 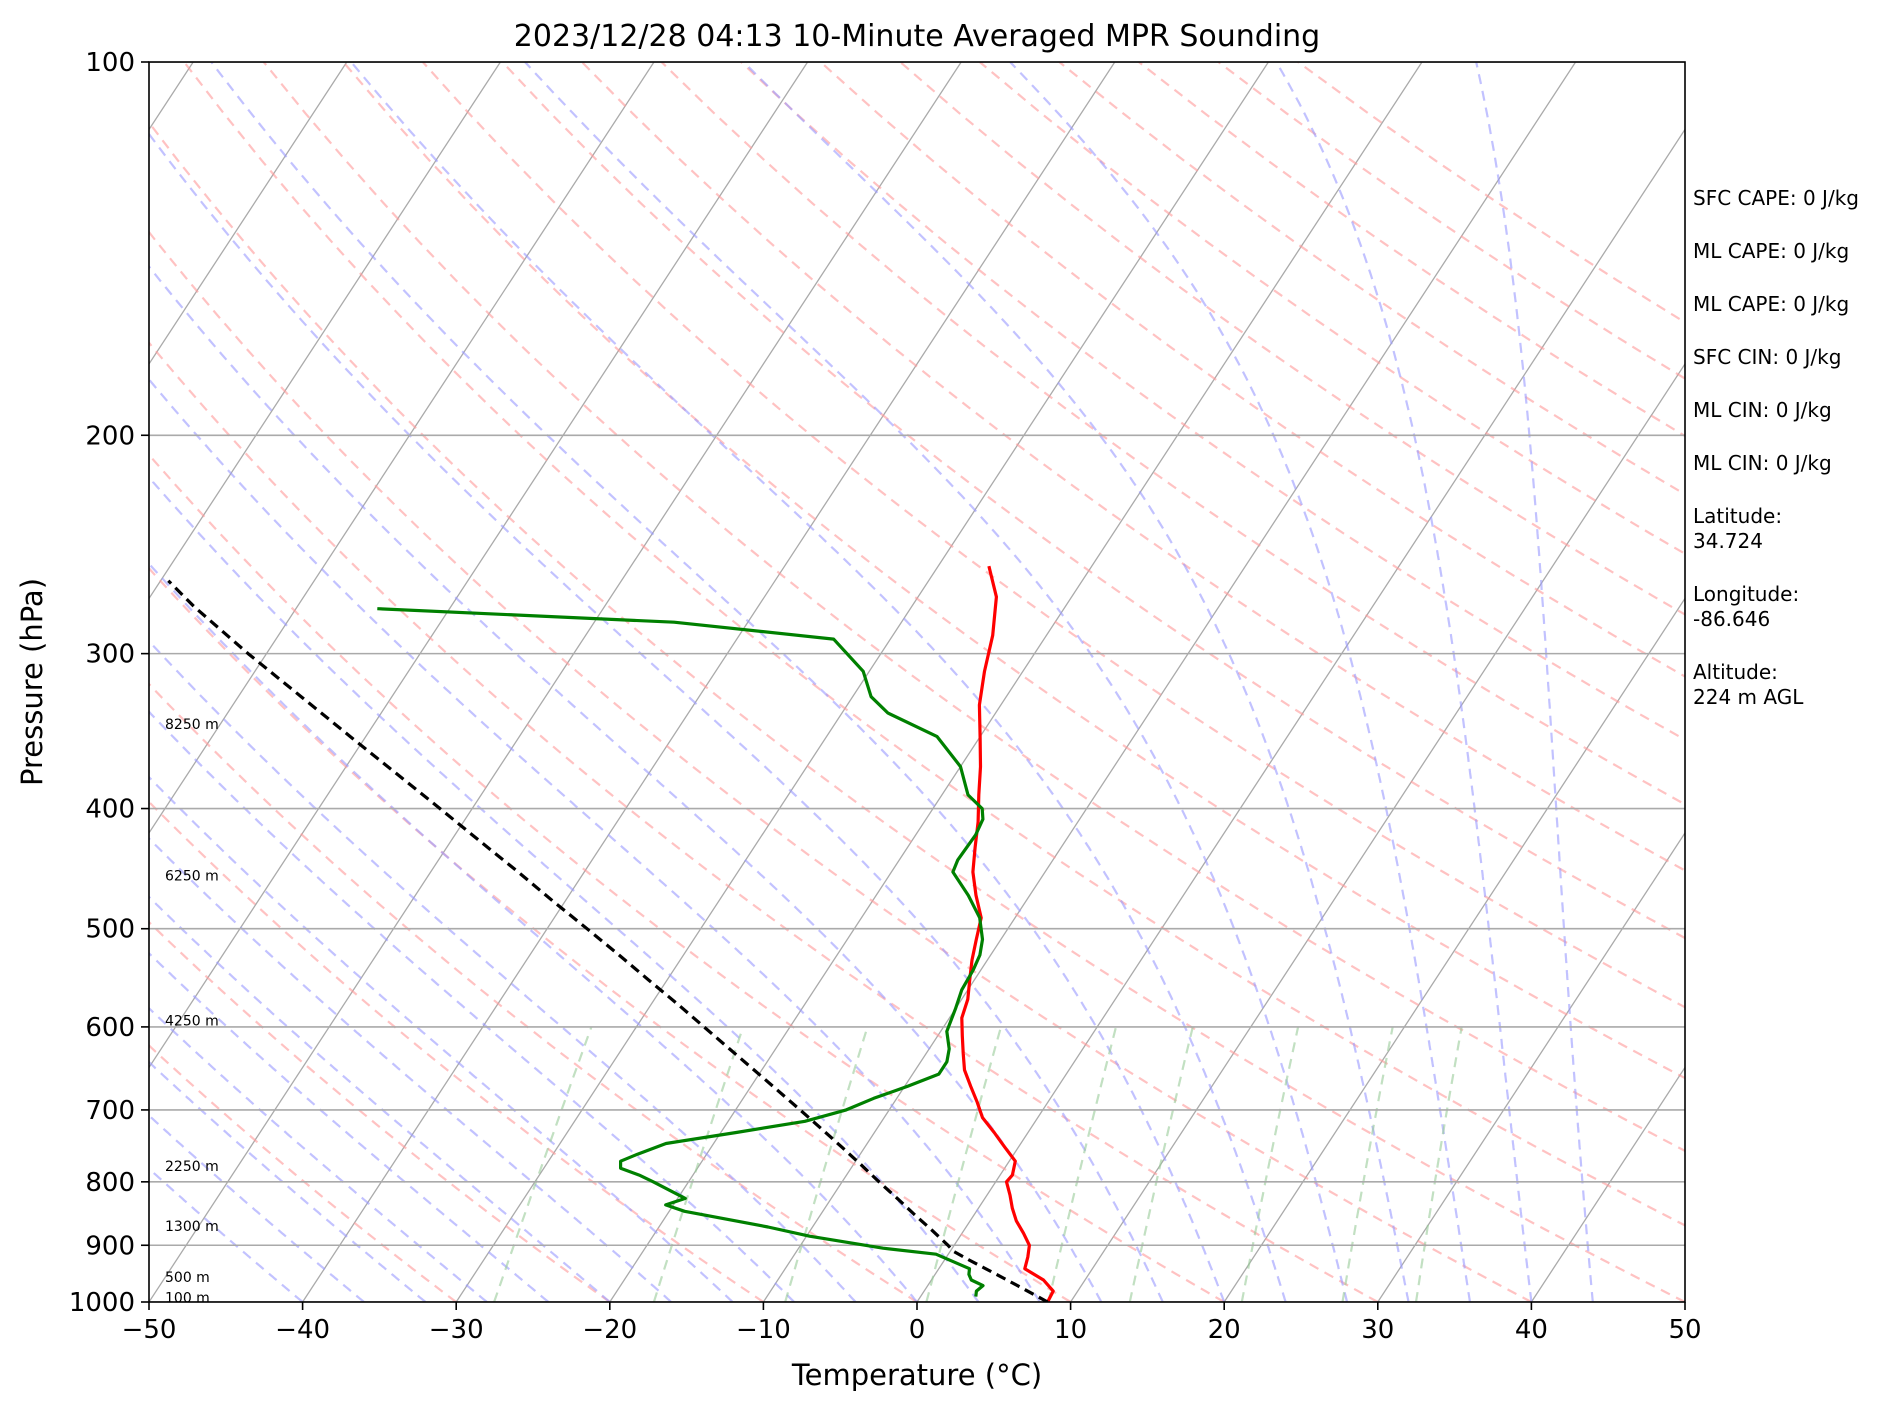 What do you see at coordinates (32, 682) in the screenshot?
I see `y-axis-label: Pressure (hPa)` at bounding box center [32, 682].